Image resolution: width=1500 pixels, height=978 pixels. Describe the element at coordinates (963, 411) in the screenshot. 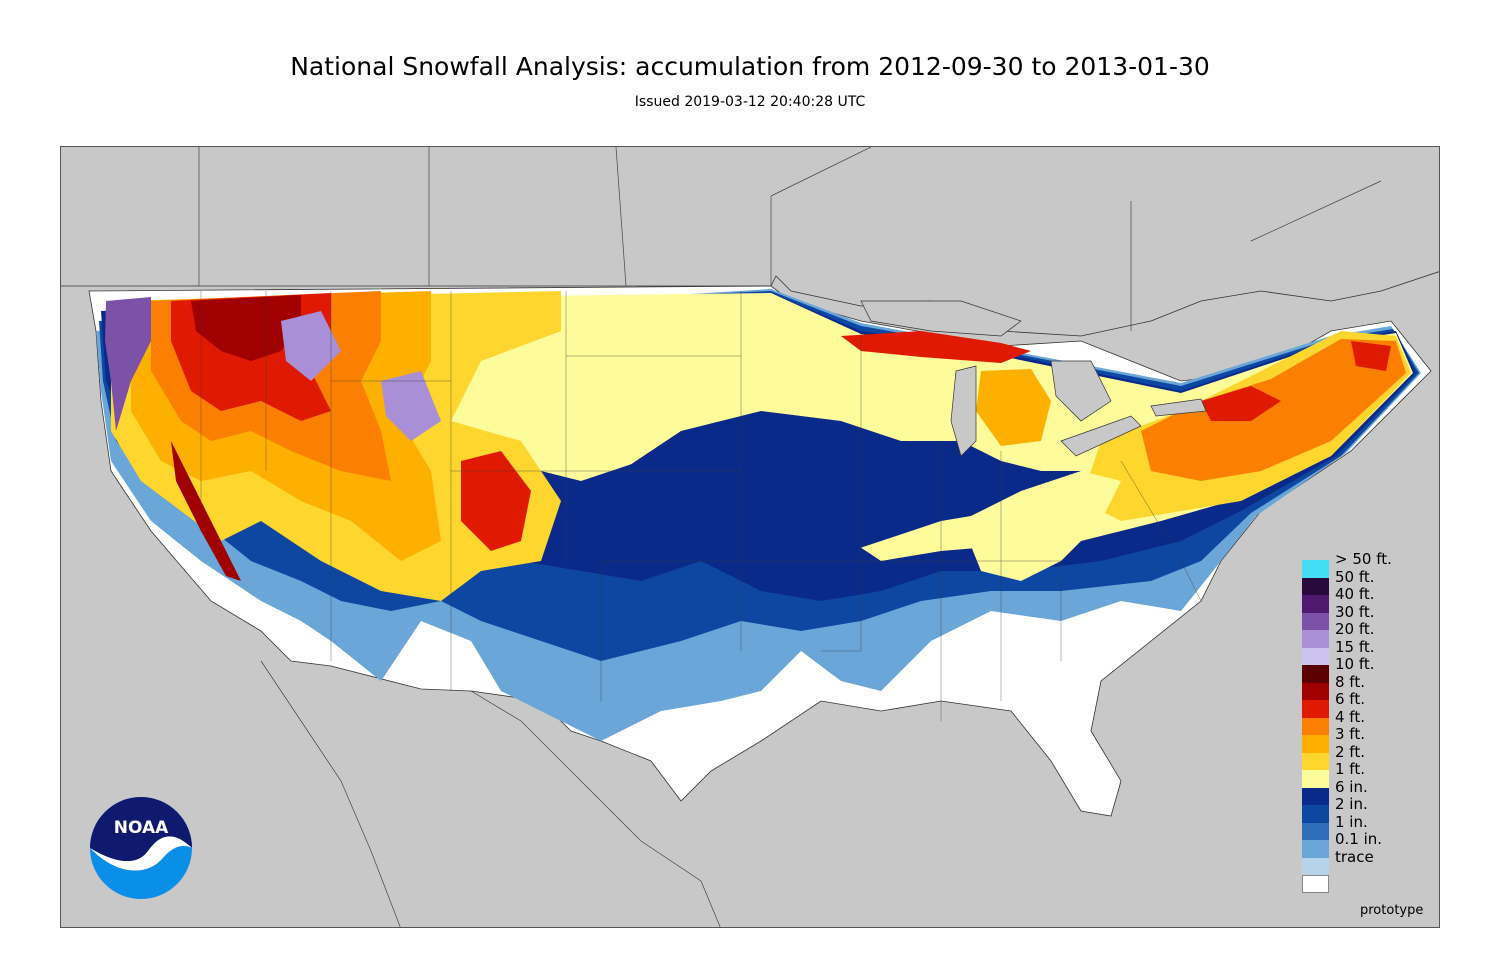

I see `lake-michigan` at that location.